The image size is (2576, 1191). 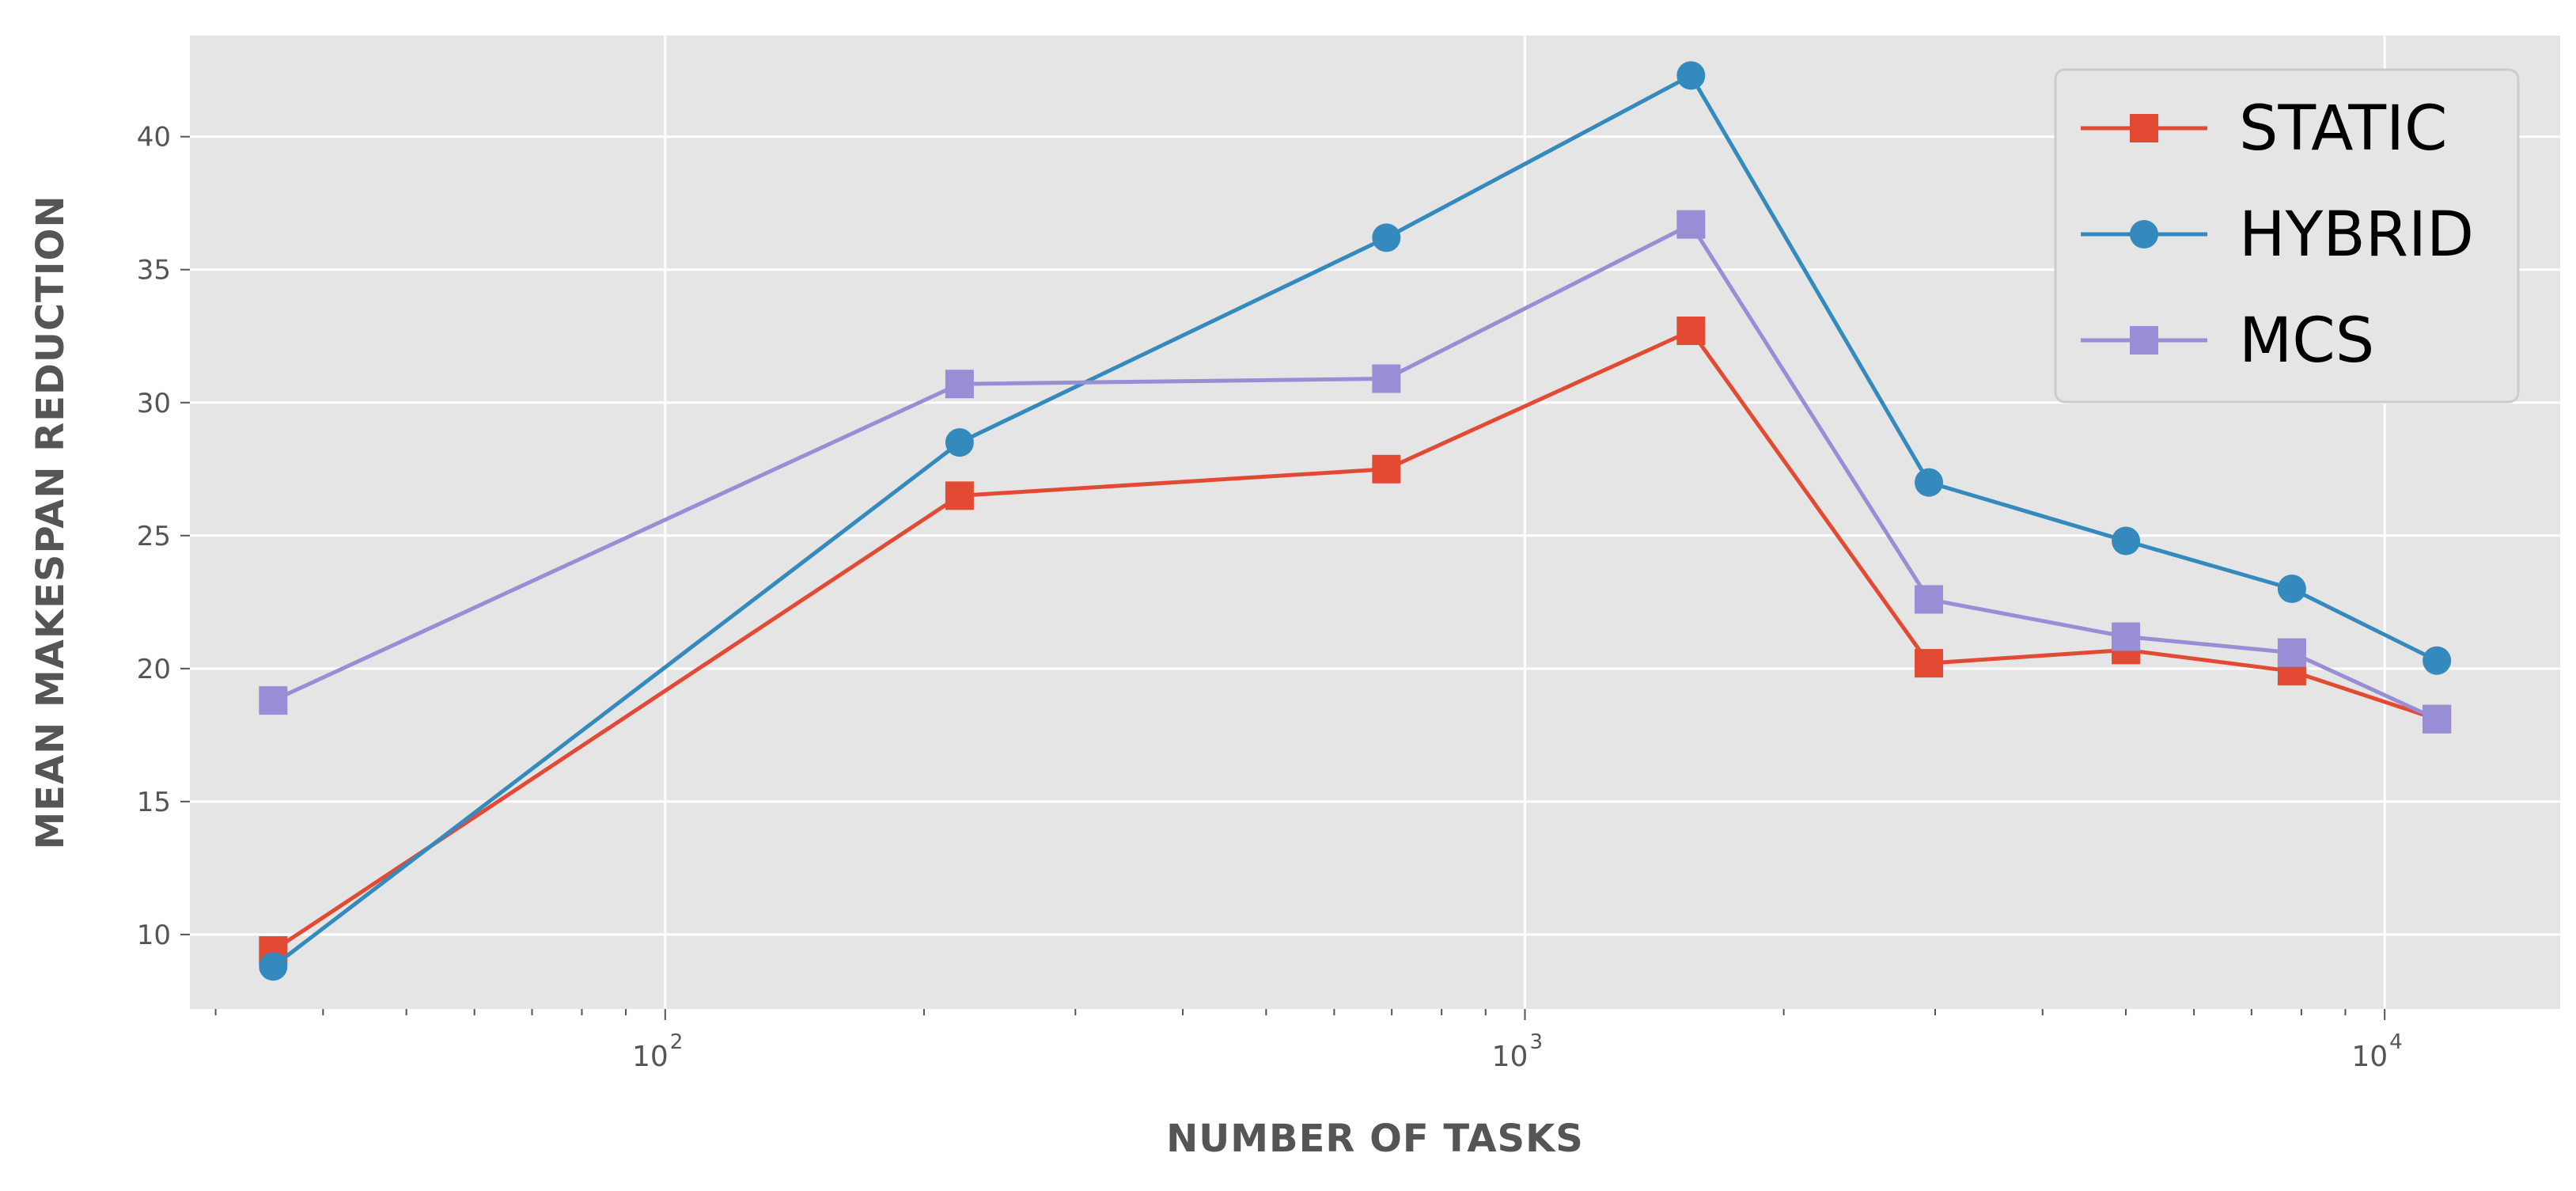 I want to click on legend: STATIC HYBRID MCS, so click(x=2287, y=236).